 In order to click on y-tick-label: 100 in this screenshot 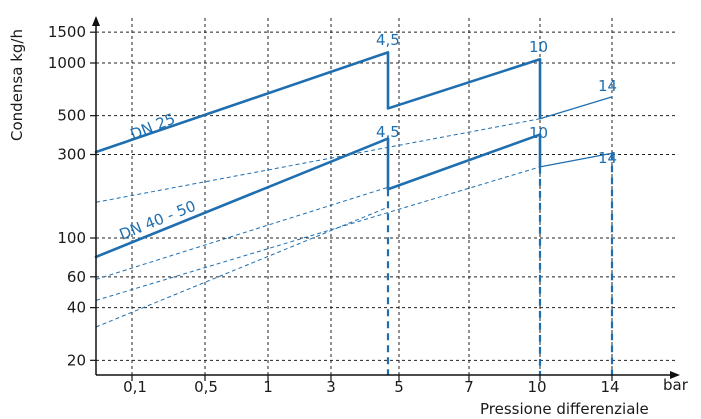, I will do `click(71, 238)`.